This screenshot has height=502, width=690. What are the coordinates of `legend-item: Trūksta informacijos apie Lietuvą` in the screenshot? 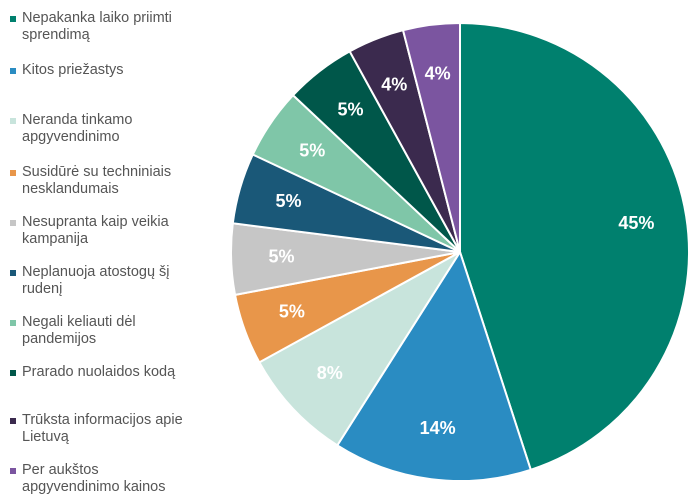 It's located at (117, 429).